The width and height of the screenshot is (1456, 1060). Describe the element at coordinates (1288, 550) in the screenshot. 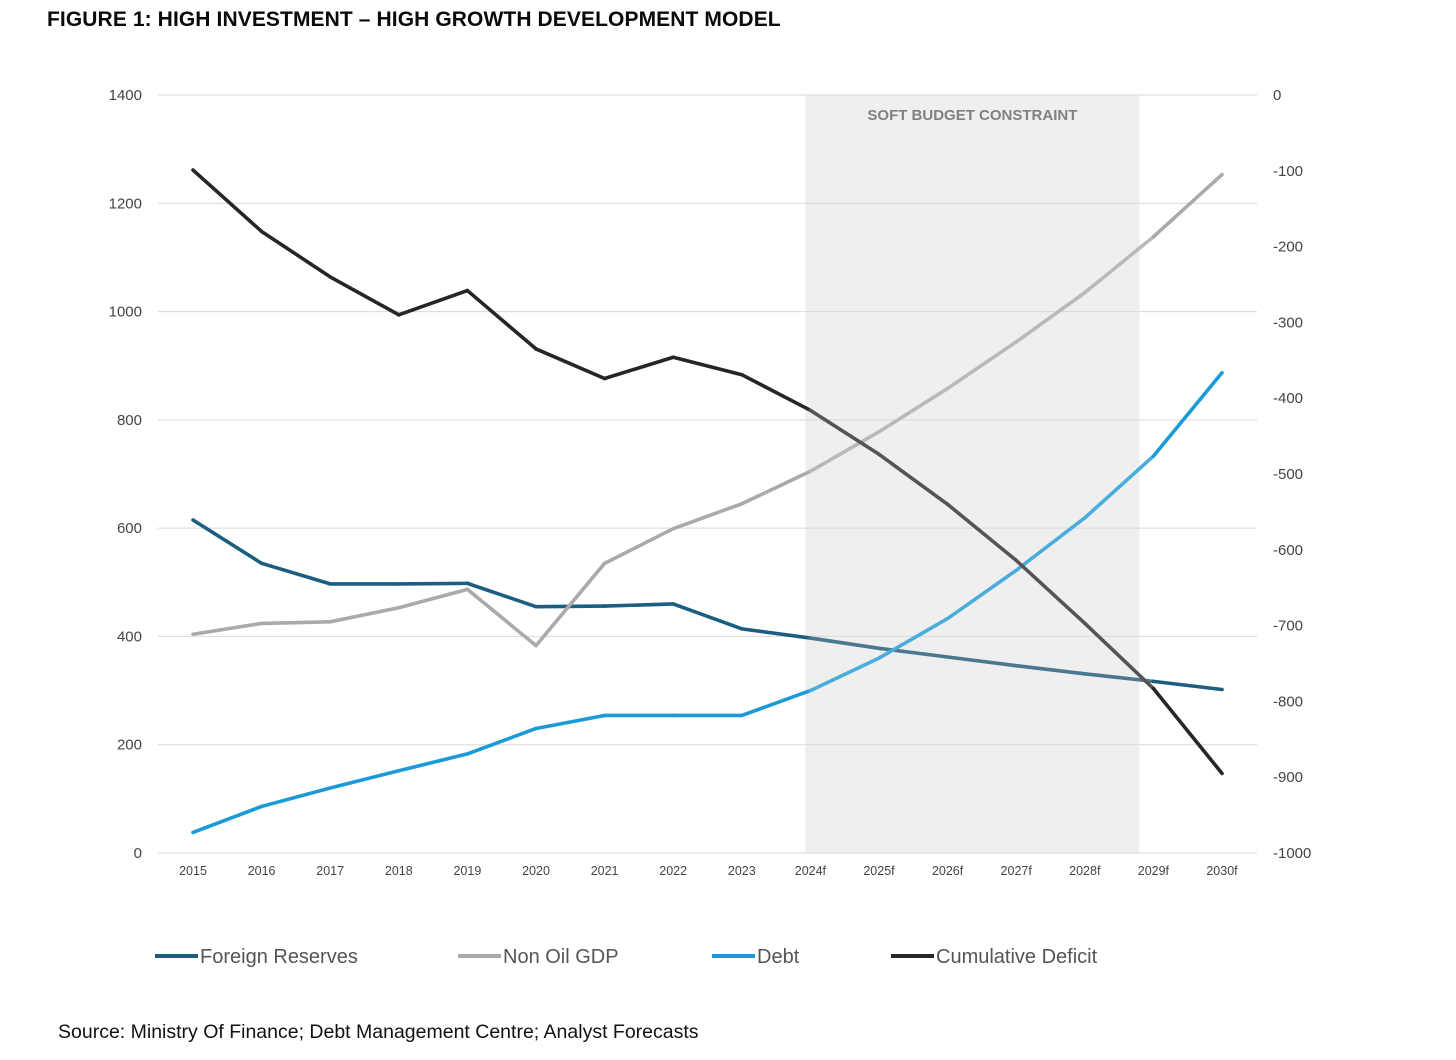

I see `right-y-tick-label: -600` at that location.